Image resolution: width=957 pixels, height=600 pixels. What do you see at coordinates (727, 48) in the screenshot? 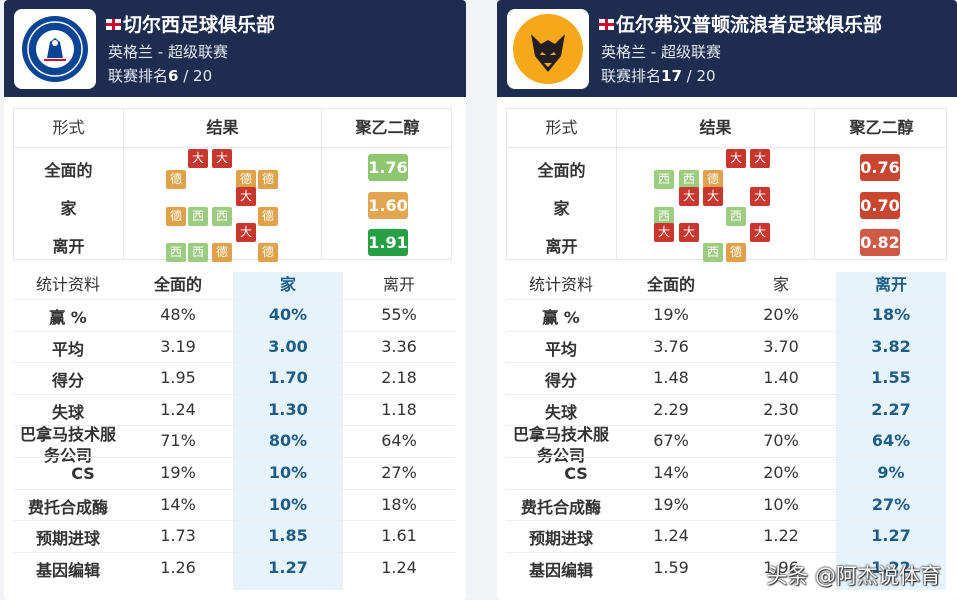
I see `team-header: 伍尔弗汉普顿流浪者足球俱乐部 英格兰 - 超级联赛 联赛排名17 / 20` at bounding box center [727, 48].